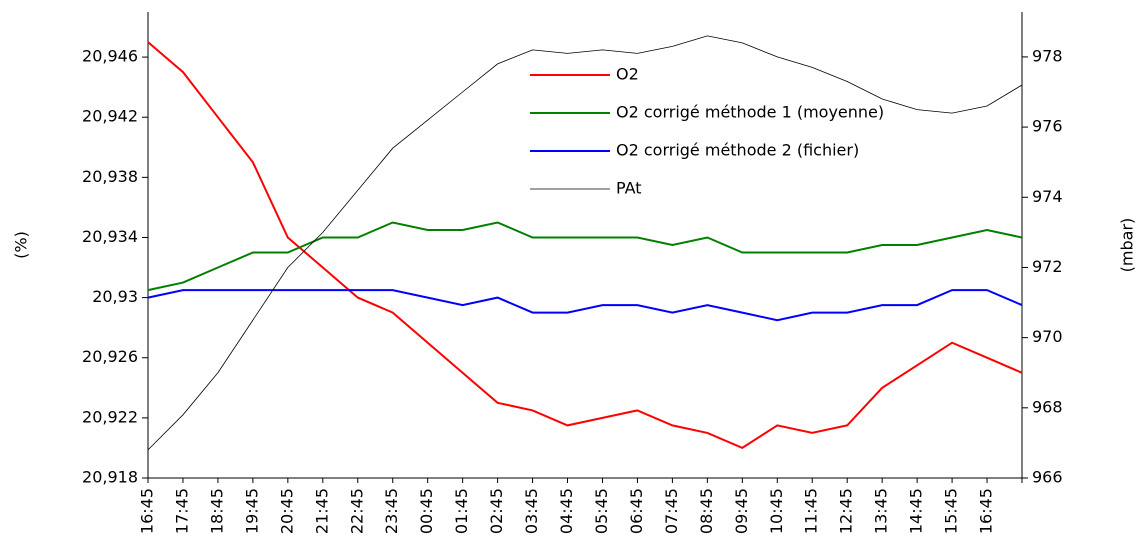 The height and width of the screenshot is (550, 1145). Describe the element at coordinates (1047, 266) in the screenshot. I see `y2-tick-label: 972` at that location.